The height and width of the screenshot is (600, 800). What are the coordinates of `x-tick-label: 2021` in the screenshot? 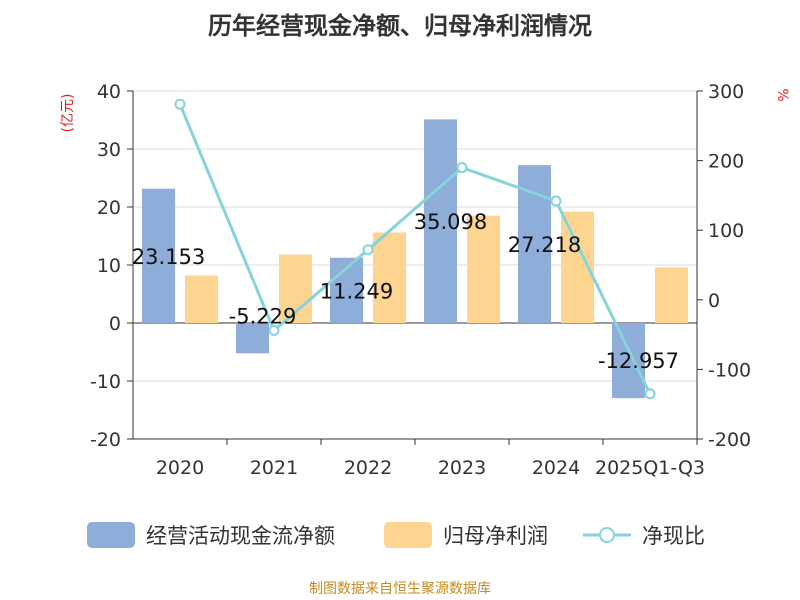 It's located at (274, 468).